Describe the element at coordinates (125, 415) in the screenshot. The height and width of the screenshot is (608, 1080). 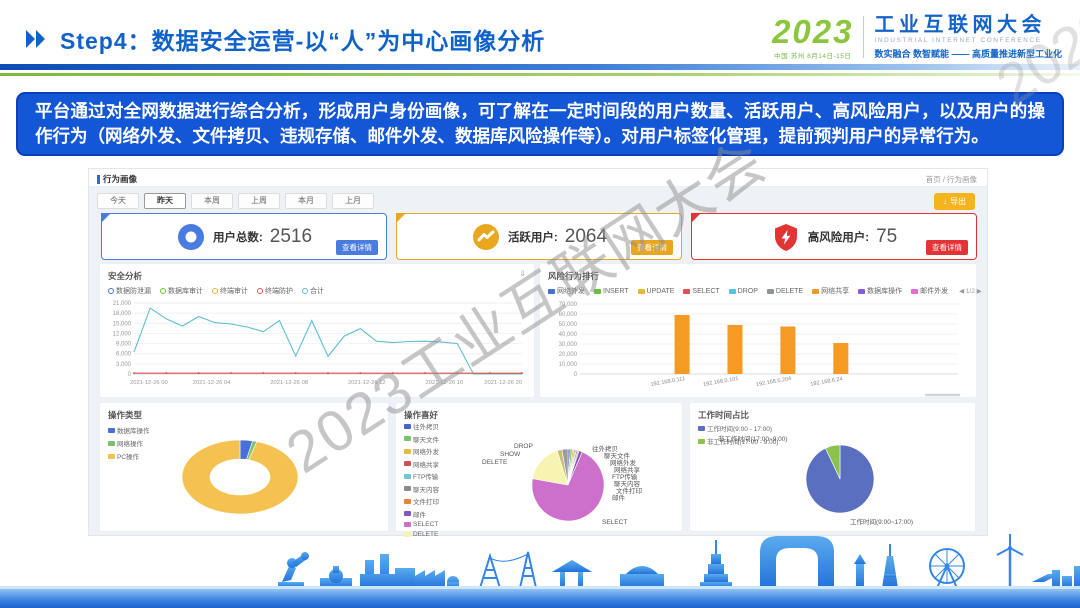
I see `panel-title: 操作类型` at that location.